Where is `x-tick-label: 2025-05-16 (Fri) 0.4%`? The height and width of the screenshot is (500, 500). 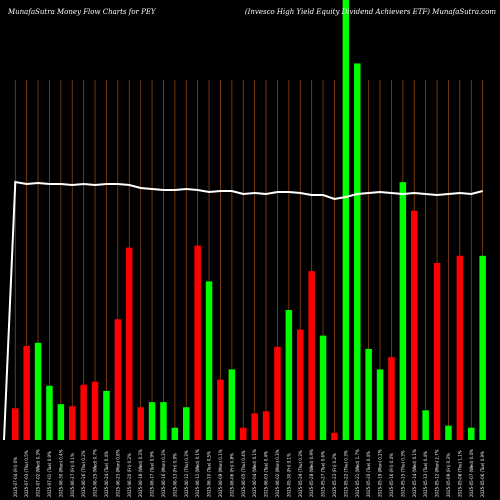 x-tick-label: 2025-05-16 (Fri) 0.4% is located at coordinates (391, 475).